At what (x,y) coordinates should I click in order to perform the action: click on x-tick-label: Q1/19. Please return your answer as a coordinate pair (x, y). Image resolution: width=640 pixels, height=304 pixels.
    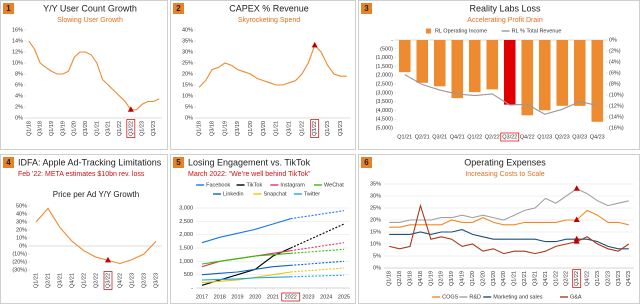
    Looking at the image, I should click on (225, 128).